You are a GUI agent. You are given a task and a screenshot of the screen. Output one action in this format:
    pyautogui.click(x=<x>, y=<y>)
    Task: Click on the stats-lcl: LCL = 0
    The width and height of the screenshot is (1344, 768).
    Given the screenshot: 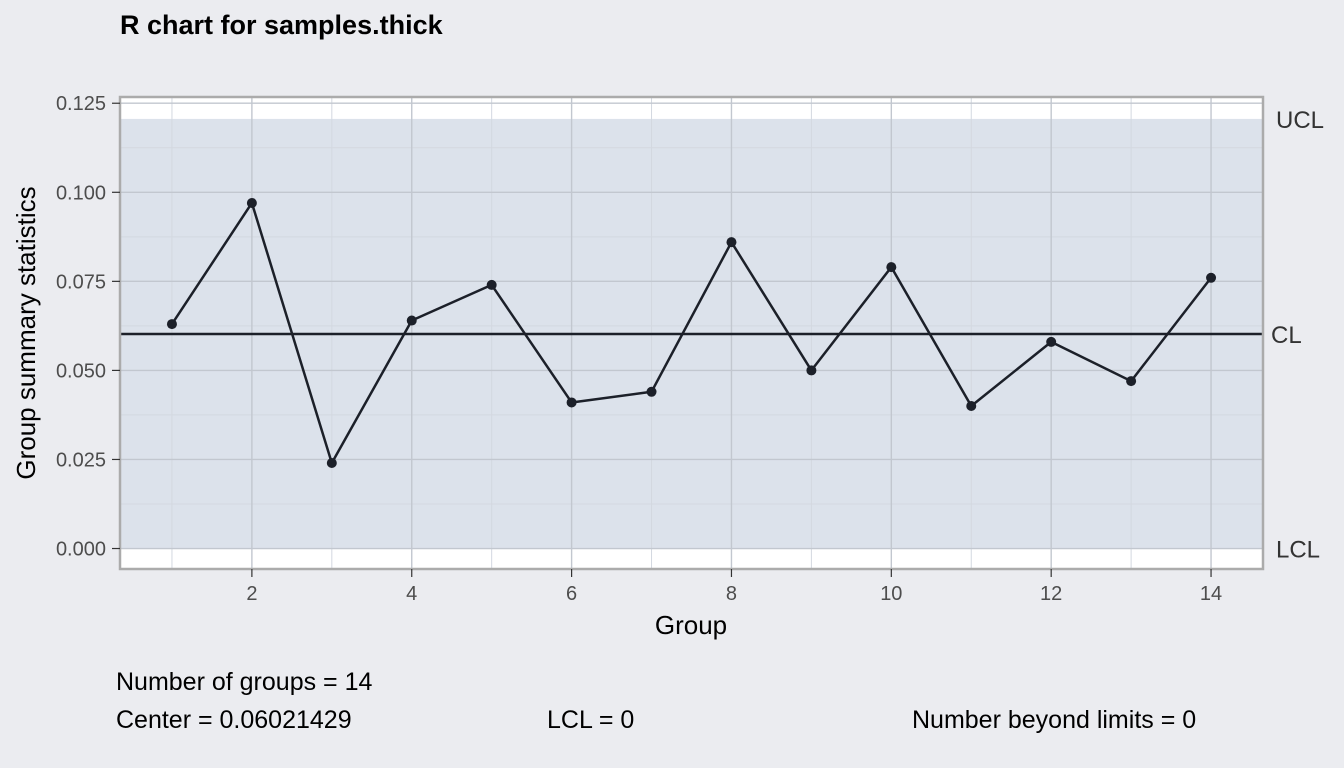 What is the action you would take?
    pyautogui.click(x=591, y=720)
    